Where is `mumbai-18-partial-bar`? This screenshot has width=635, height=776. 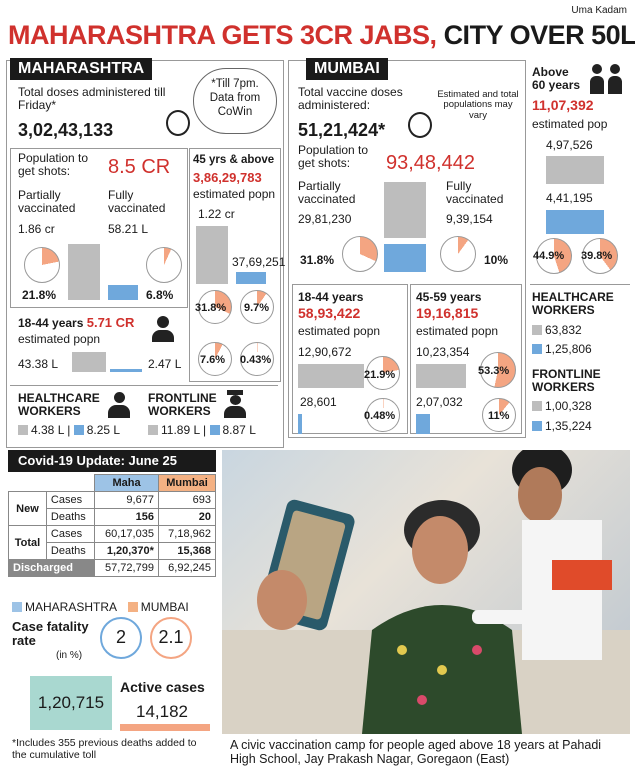
mumbai-18-partial-bar is located at coordinates (331, 376).